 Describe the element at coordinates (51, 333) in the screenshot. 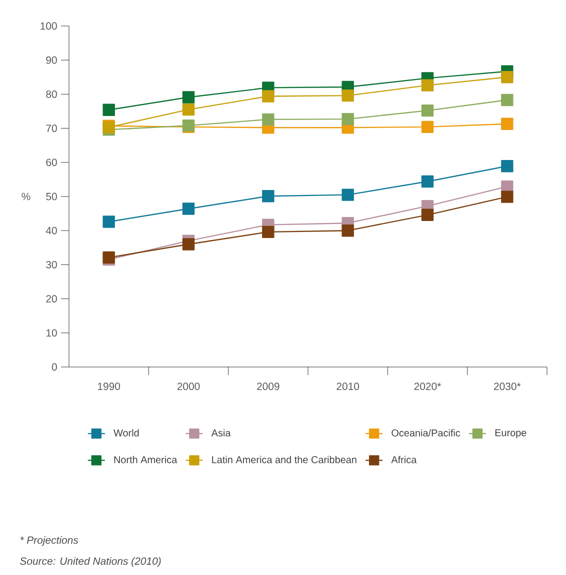

I see `y-tick-label: 10` at that location.